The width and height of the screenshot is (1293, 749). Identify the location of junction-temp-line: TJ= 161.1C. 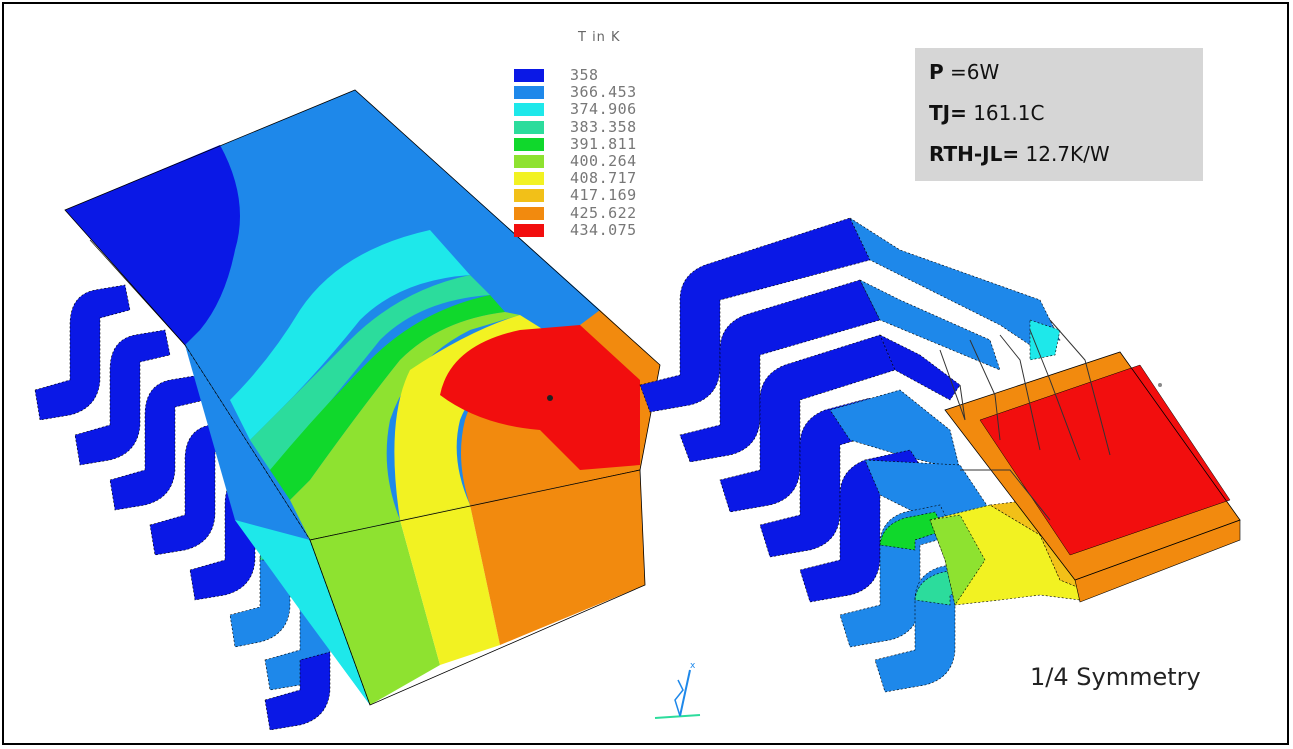
(986, 113).